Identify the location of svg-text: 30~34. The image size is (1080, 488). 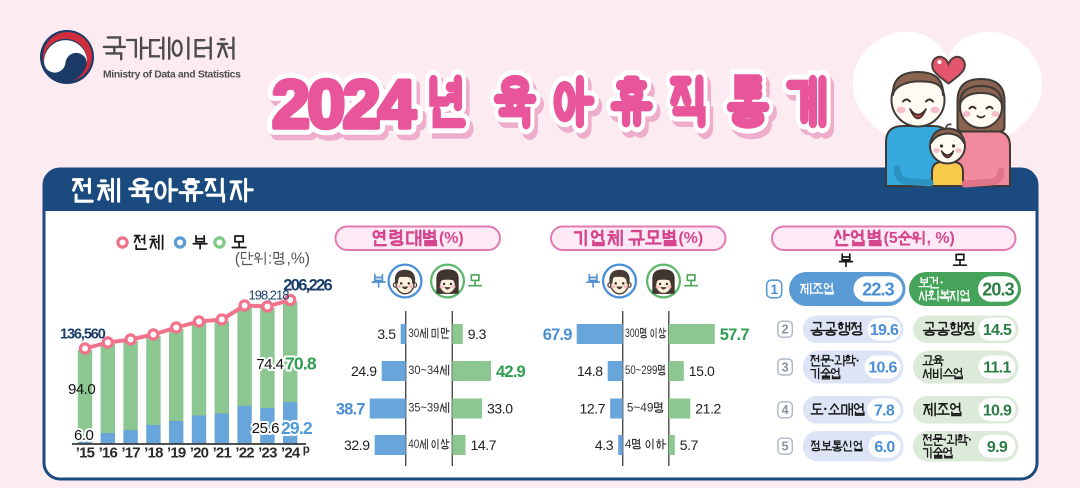
(424, 371).